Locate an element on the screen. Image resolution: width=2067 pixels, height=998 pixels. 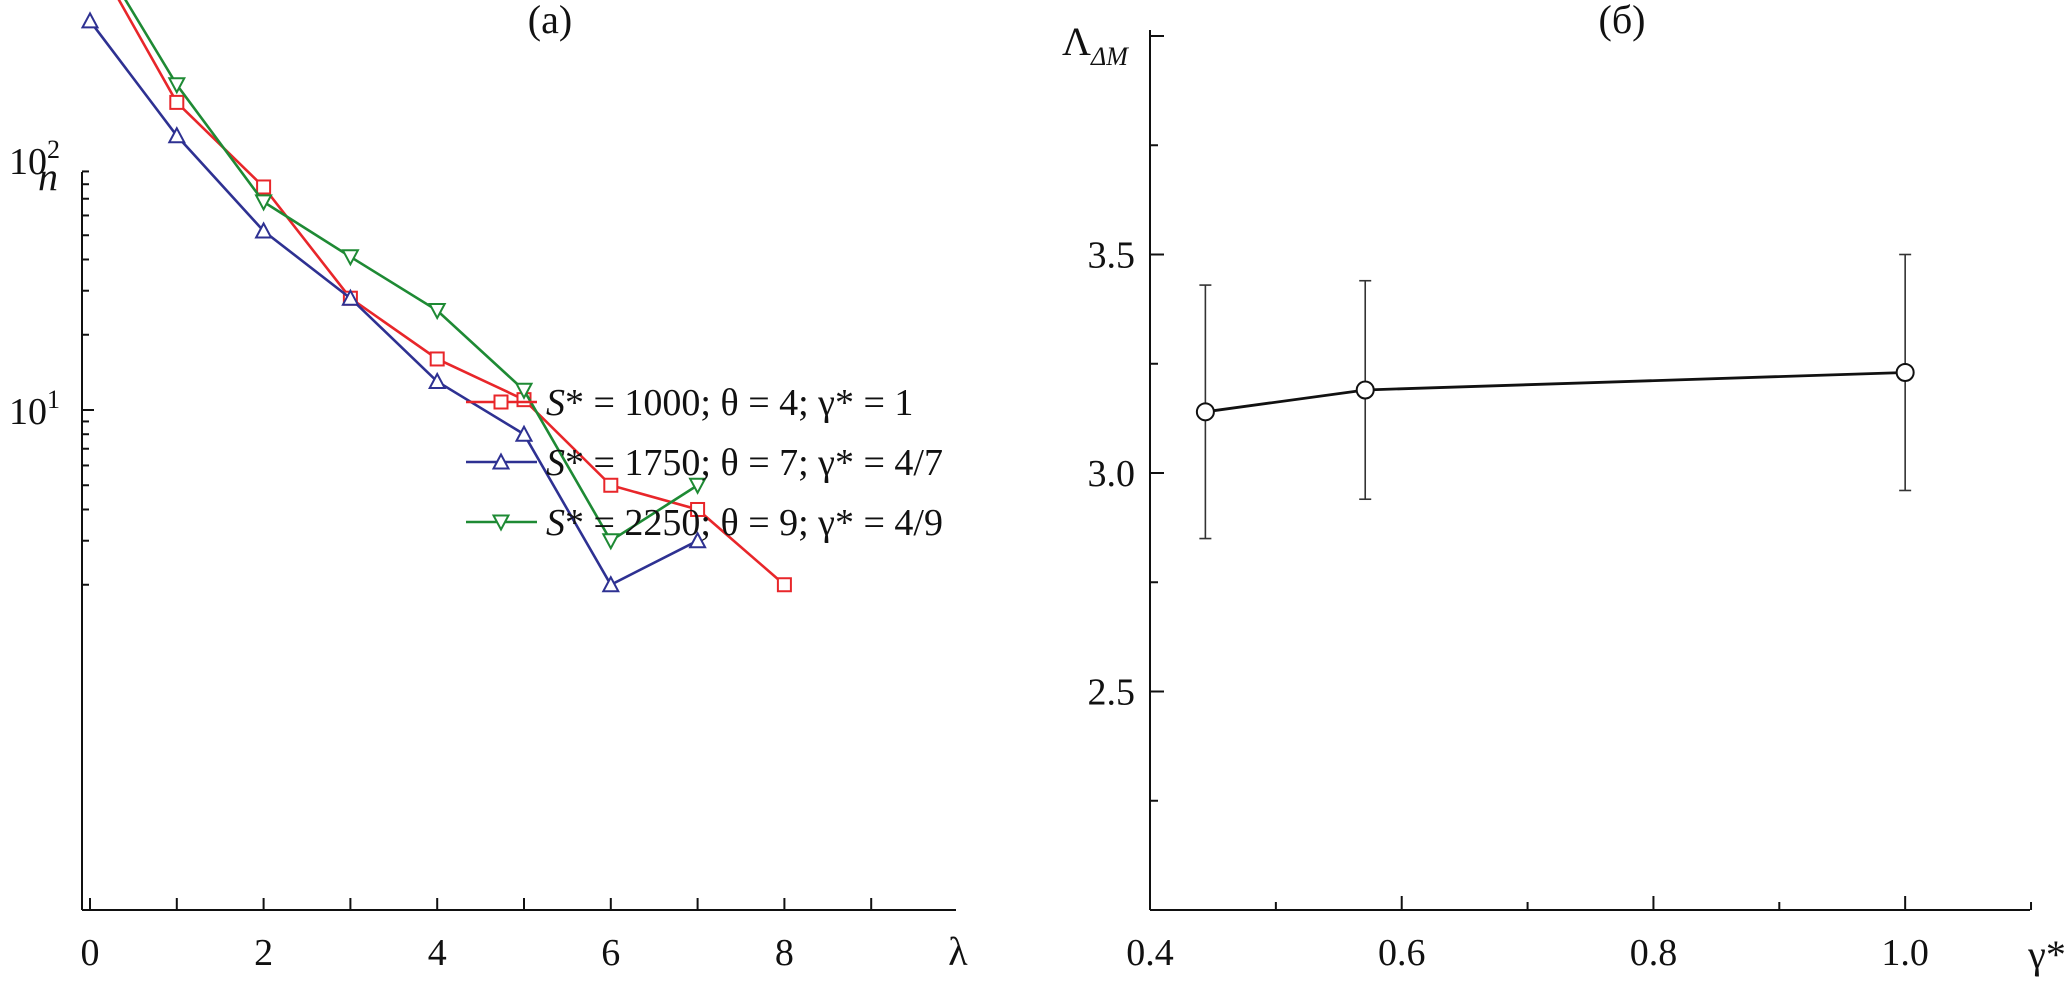
panel-b-series is located at coordinates (1555, 396).